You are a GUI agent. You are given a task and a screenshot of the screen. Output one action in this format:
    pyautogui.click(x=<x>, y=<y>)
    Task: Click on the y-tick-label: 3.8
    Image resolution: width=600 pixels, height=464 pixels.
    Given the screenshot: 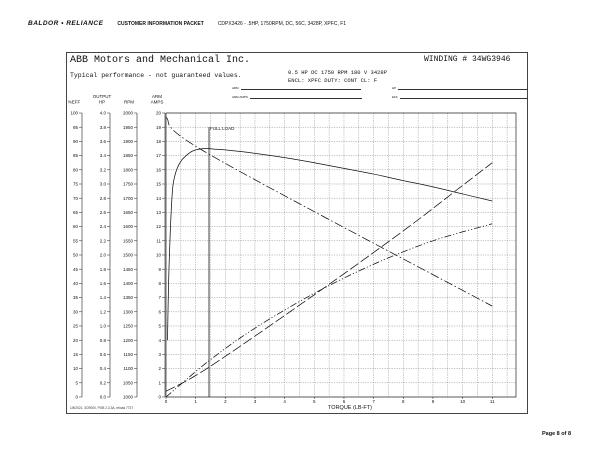 What is the action you would take?
    pyautogui.click(x=103, y=127)
    